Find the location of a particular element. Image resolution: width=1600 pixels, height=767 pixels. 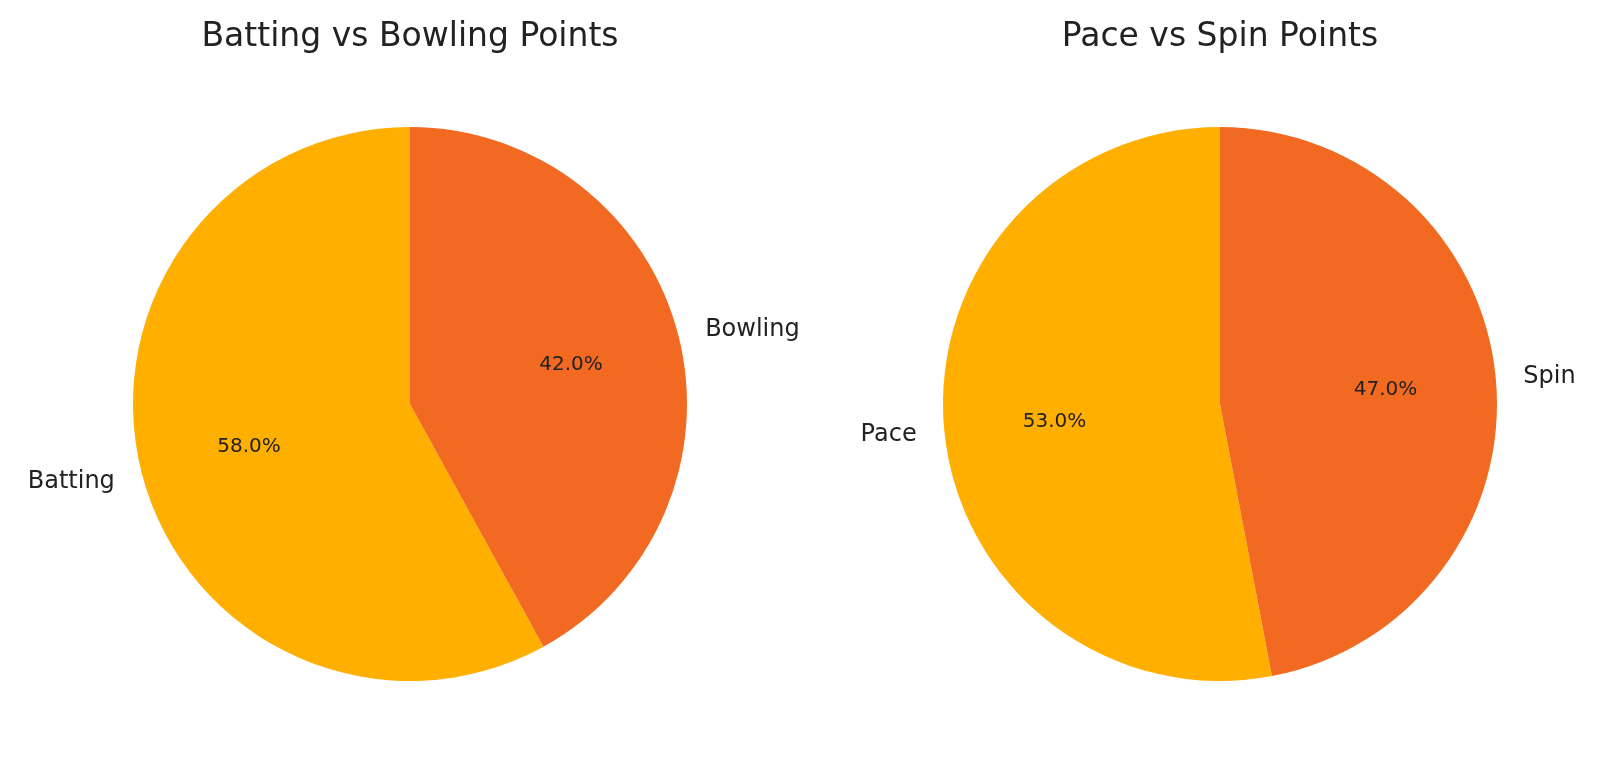

chart-title: Pace vs Spin Points is located at coordinates (1220, 34).